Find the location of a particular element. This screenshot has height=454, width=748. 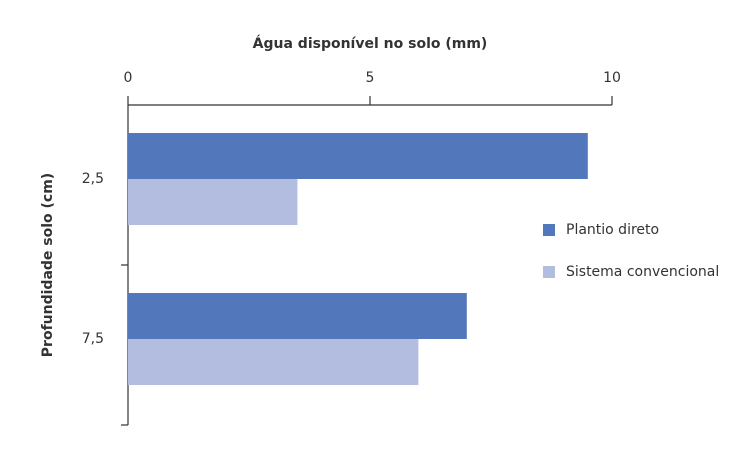

y-tick-label: 7,5 is located at coordinates (93, 339).